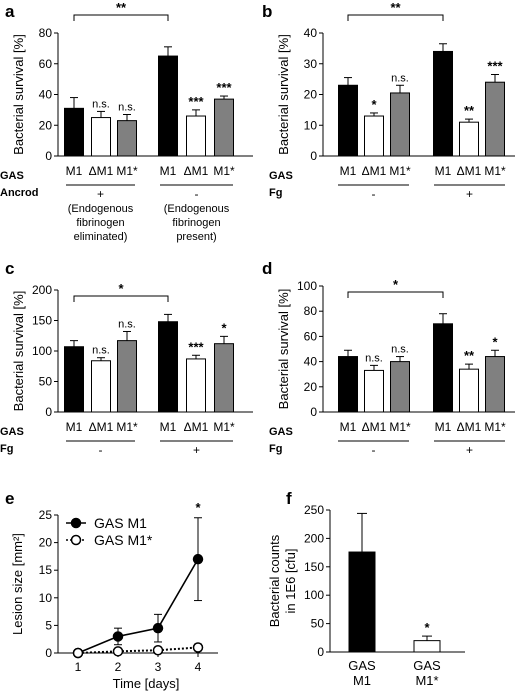 This screenshot has width=520, height=693. What do you see at coordinates (46, 382) in the screenshot?
I see `y-tick-label: 50` at bounding box center [46, 382].